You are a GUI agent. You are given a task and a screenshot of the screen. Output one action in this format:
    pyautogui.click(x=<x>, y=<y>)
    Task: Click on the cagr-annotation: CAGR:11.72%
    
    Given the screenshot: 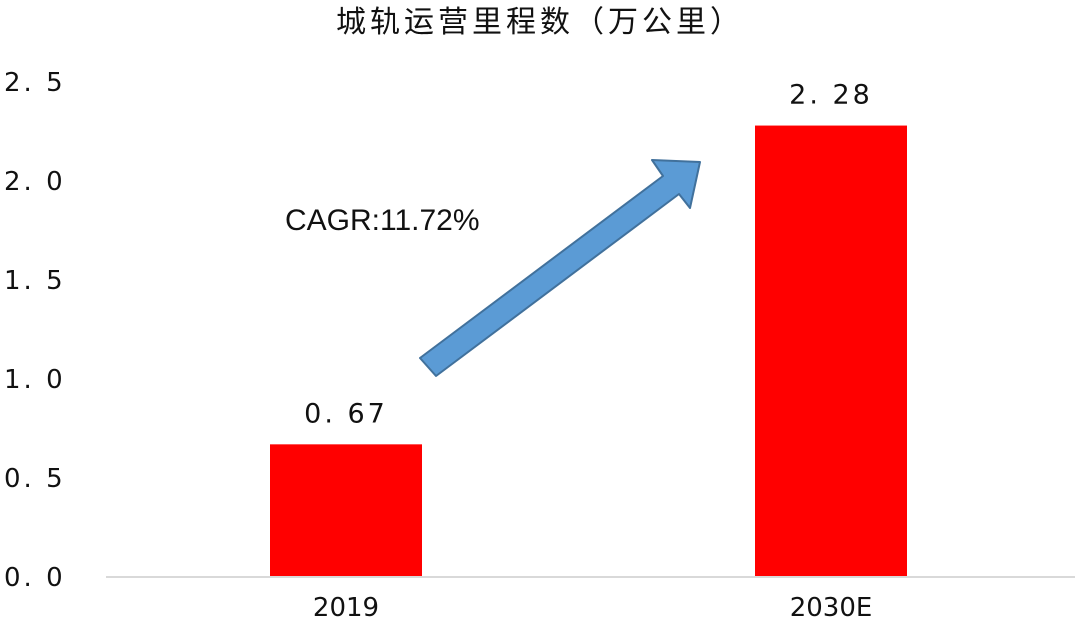 What is the action you would take?
    pyautogui.click(x=382, y=220)
    